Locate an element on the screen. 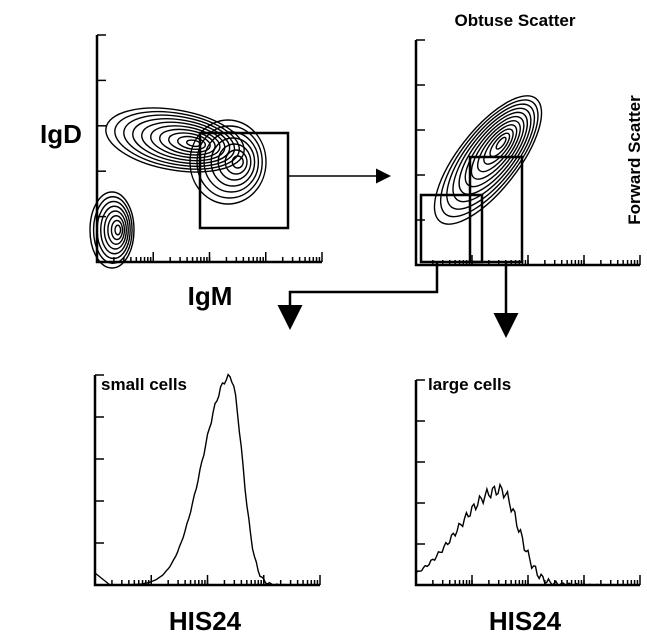 Image resolution: width=647 pixels, height=641 pixels. x-axis-label: IgM is located at coordinates (210, 296).